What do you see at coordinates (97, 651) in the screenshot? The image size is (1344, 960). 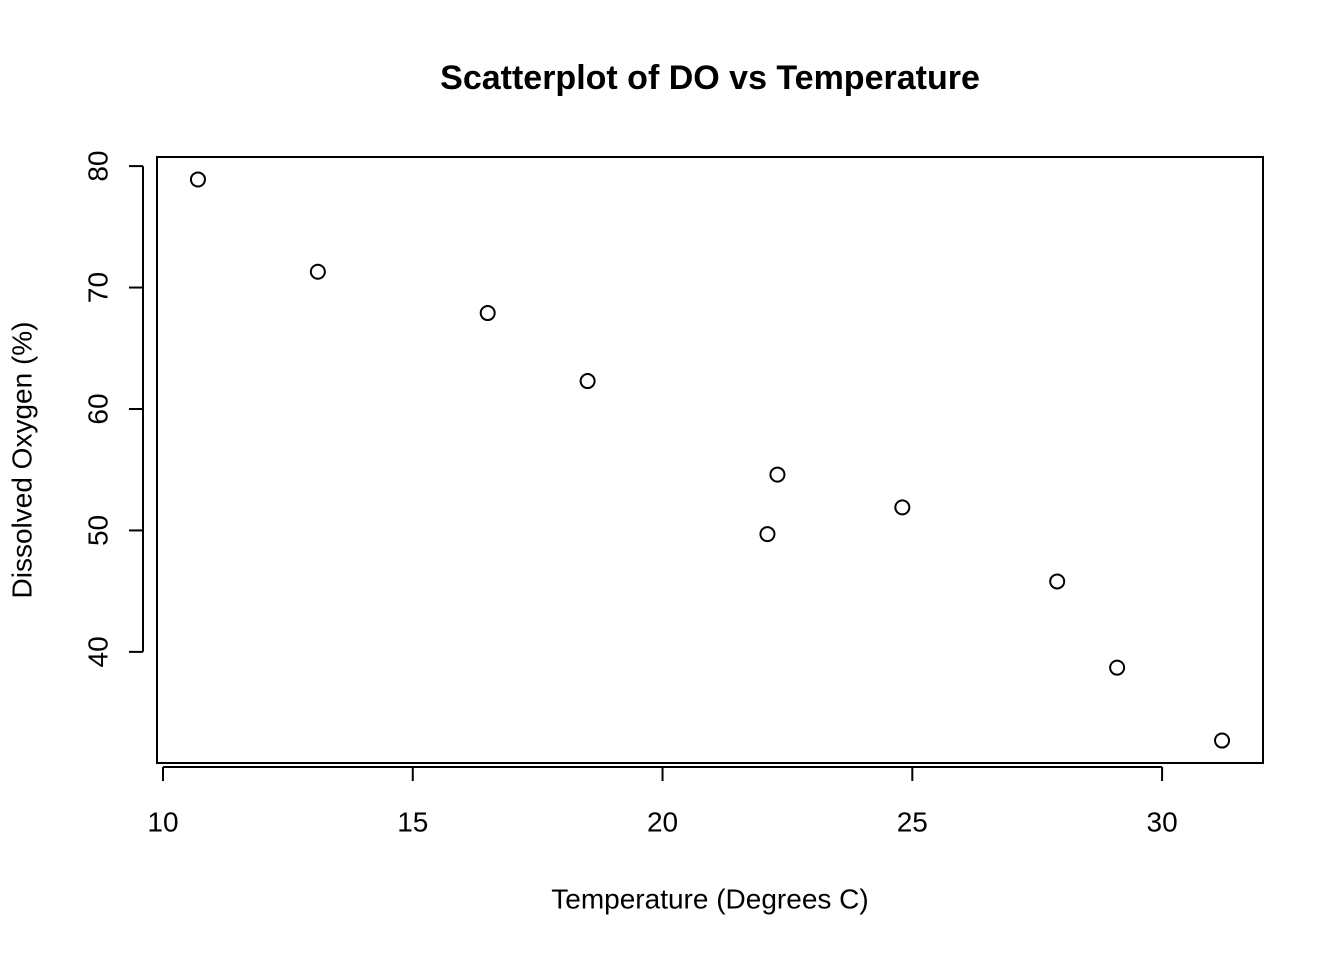 I see `y-tick-label: 40` at bounding box center [97, 651].